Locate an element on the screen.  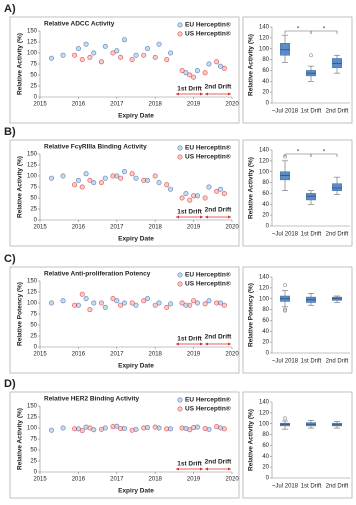
y-tick-label: 40 is located at coordinates (265, 205).